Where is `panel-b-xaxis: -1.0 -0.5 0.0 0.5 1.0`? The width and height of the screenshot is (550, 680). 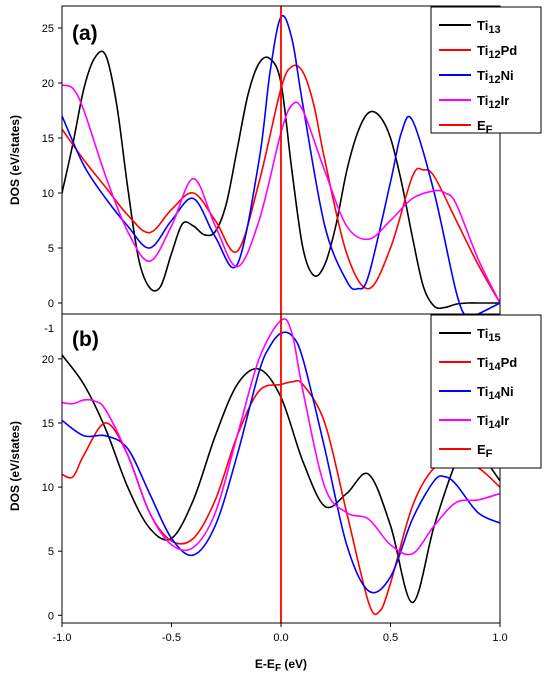
panel-b-xaxis: -1.0 -0.5 0.0 0.5 1.0 is located at coordinates (280, 633).